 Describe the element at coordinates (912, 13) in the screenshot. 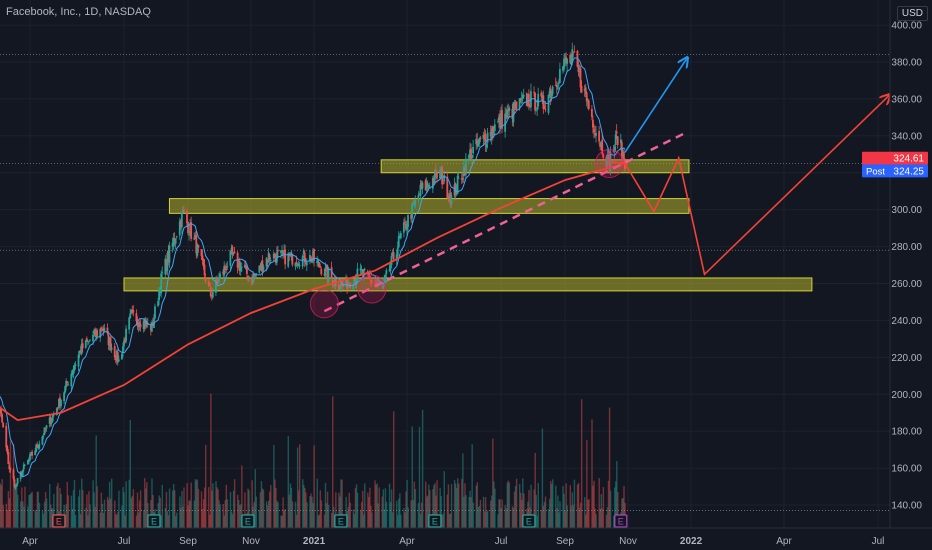

I see `currency-label: USD` at that location.